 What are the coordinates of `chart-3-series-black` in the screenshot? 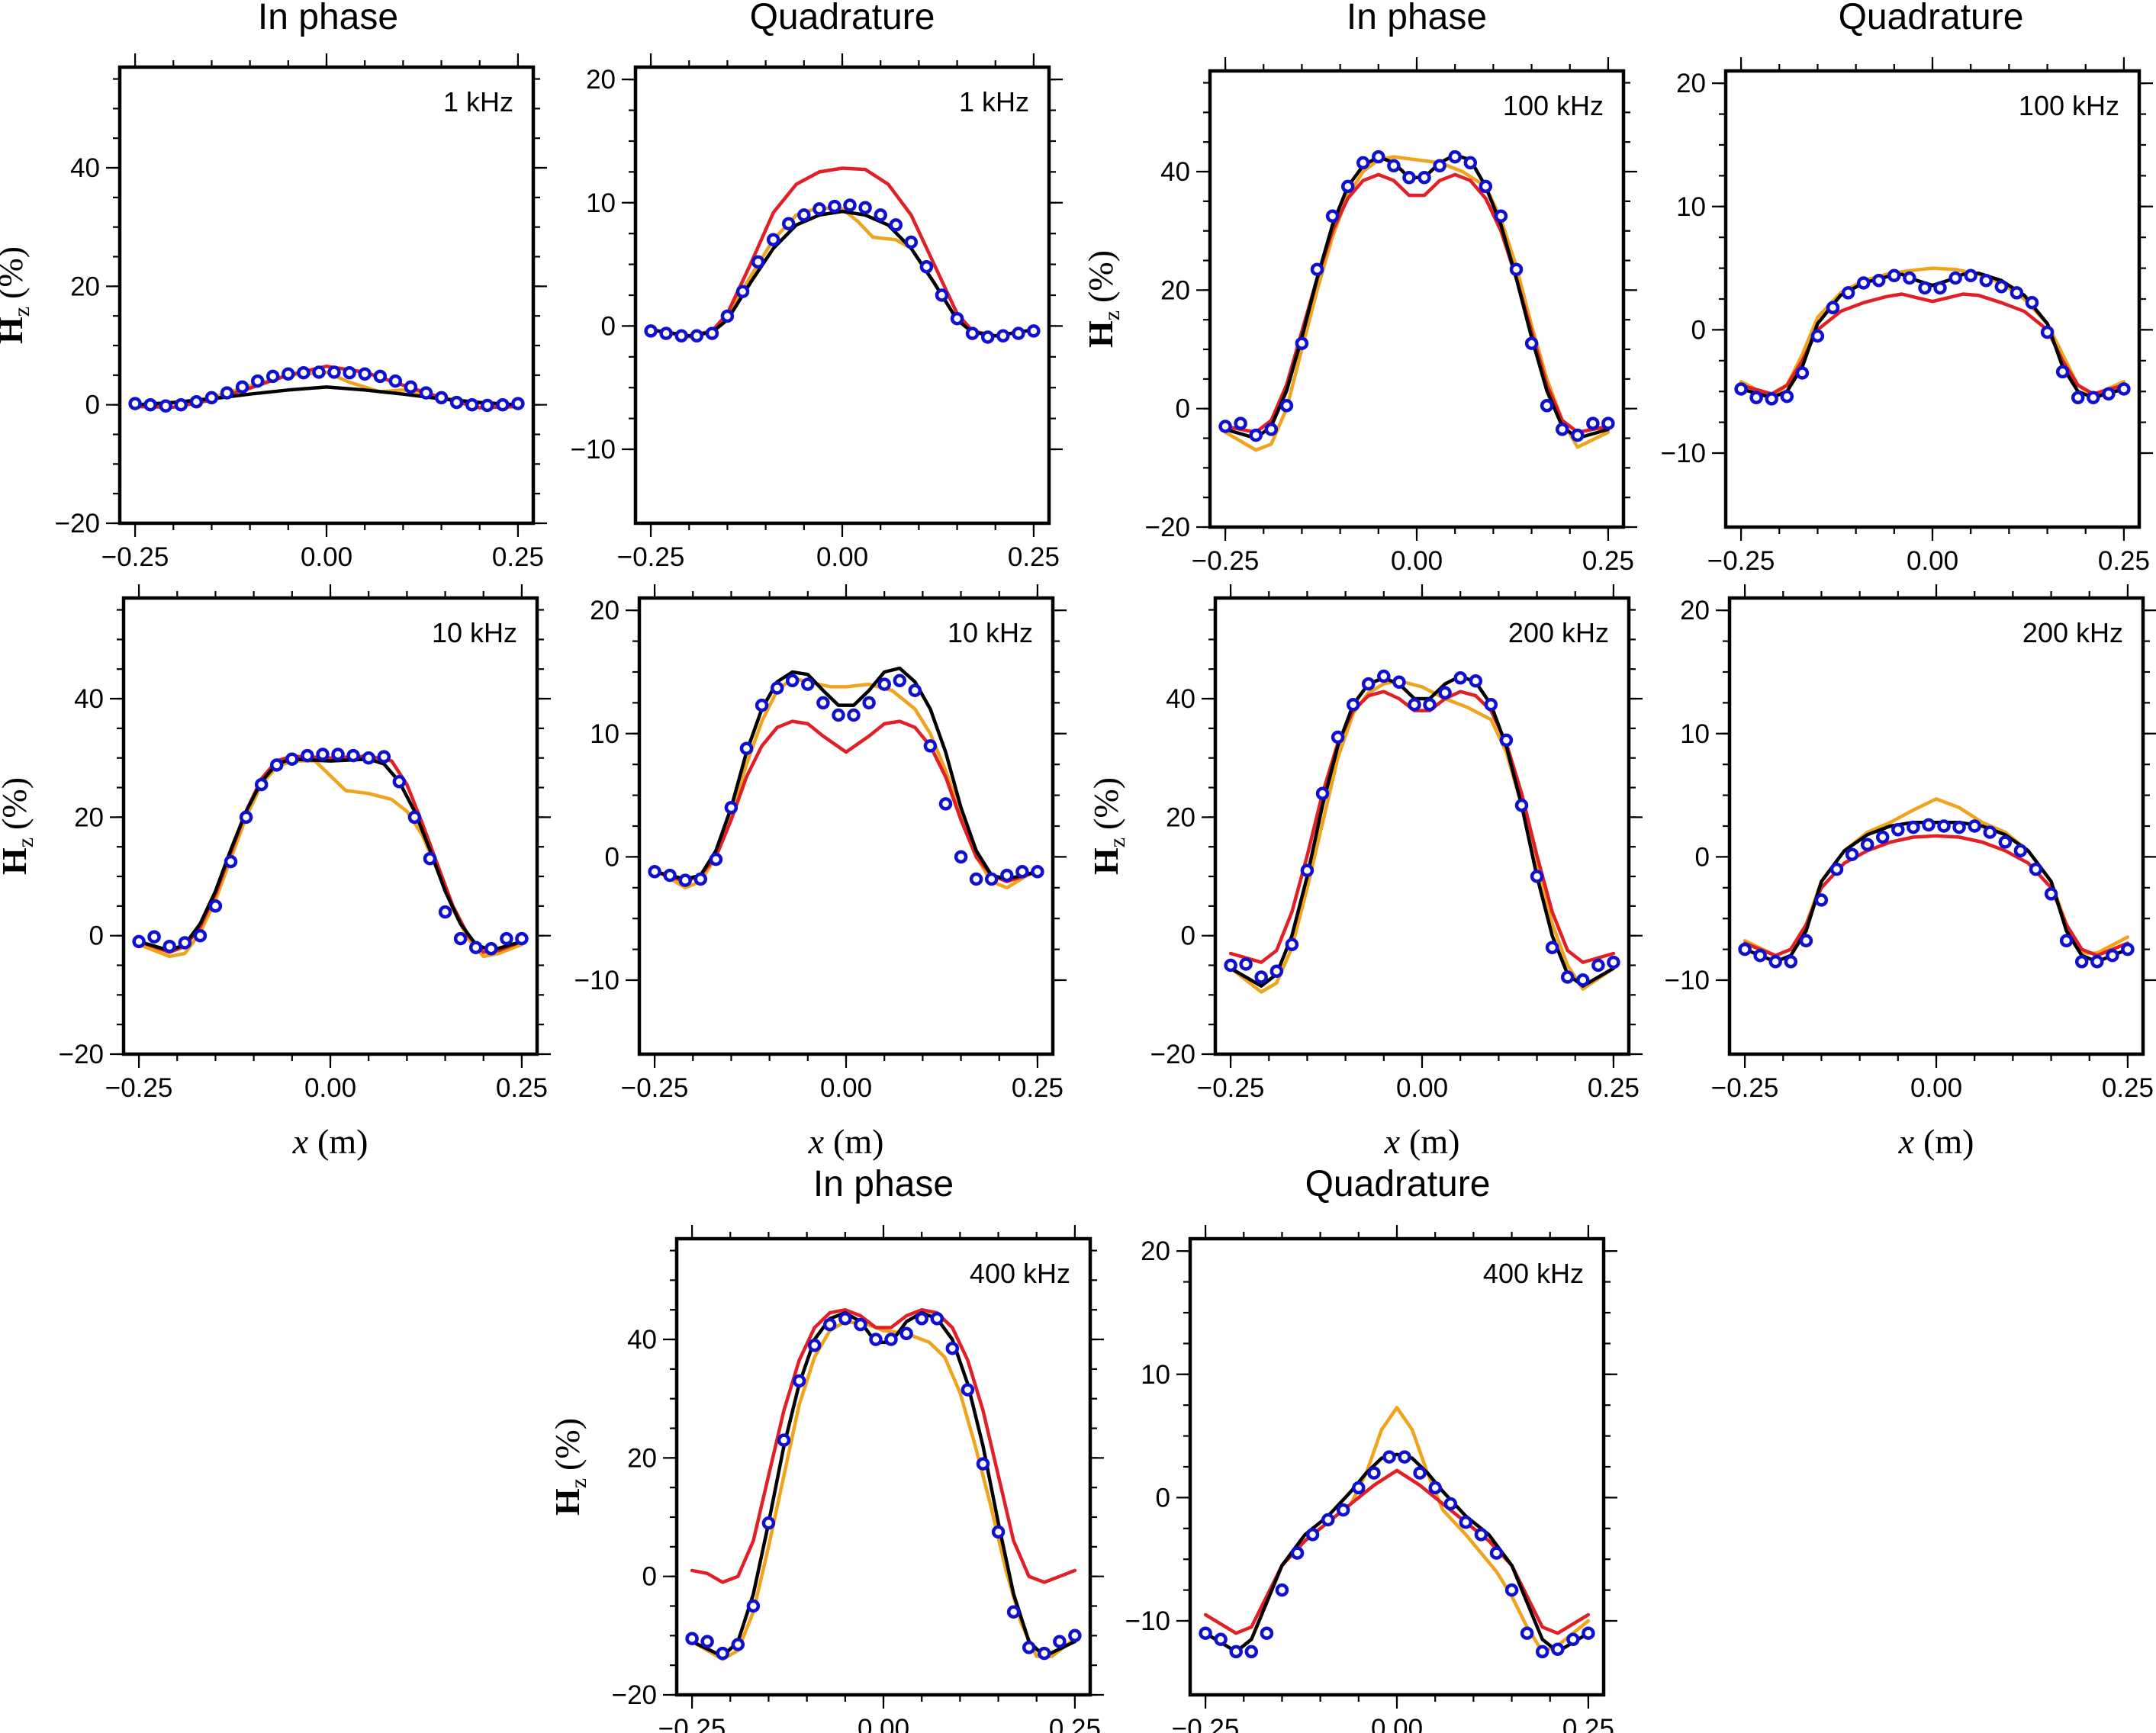 It's located at (1417, 296).